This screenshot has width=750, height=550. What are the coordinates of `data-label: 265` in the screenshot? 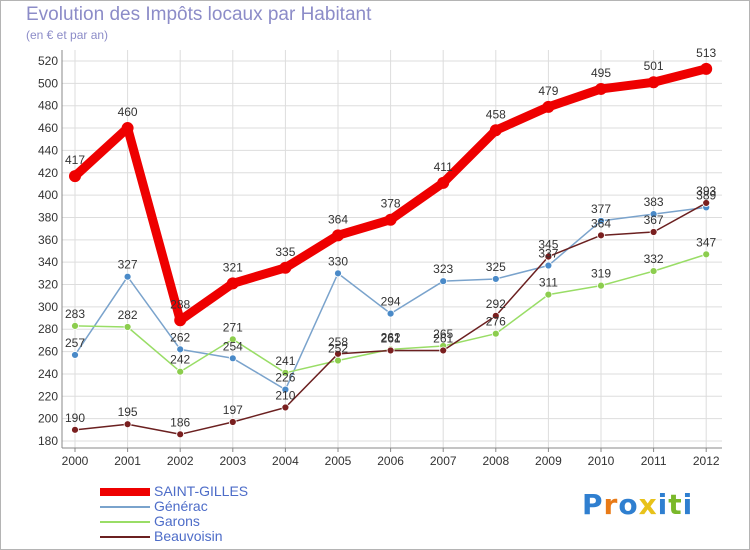 It's located at (443, 334).